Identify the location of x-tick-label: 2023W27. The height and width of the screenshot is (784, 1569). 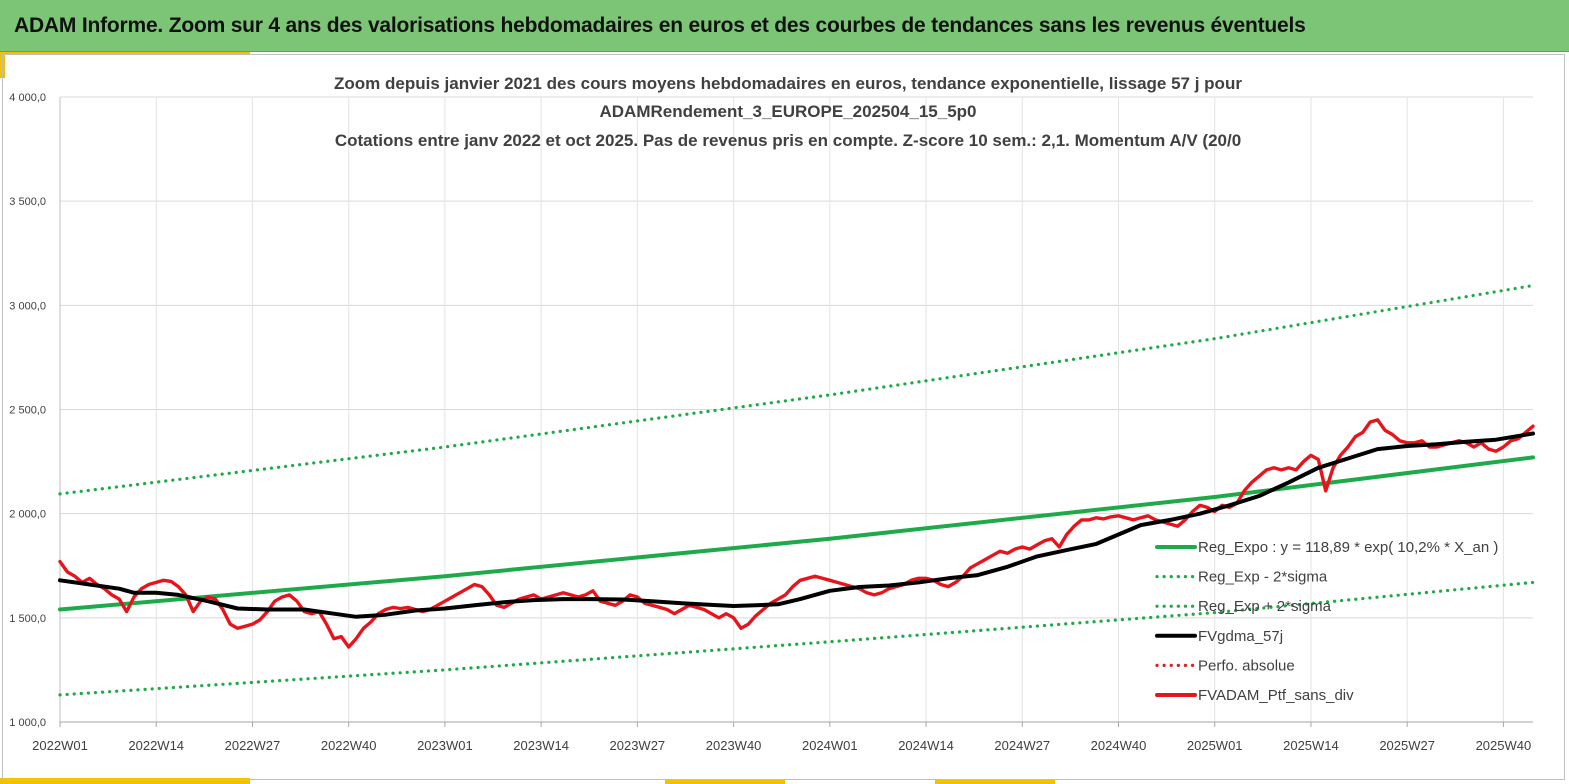
(638, 745).